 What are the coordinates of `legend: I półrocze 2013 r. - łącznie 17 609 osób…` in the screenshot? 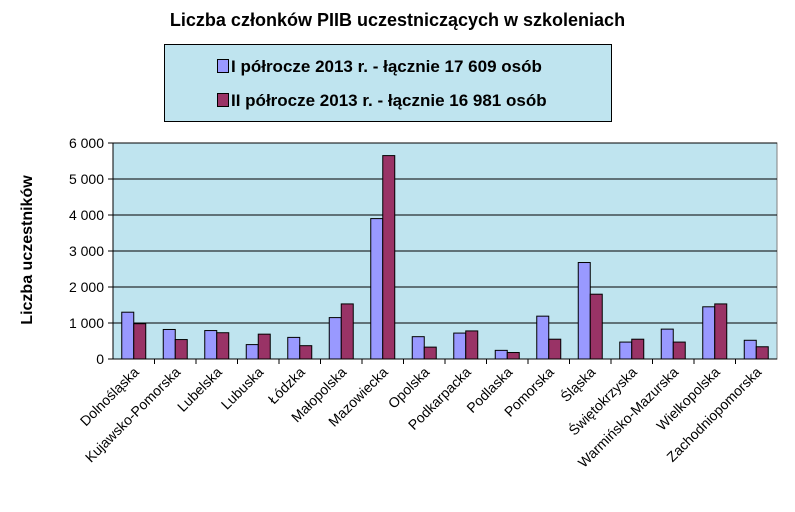 It's located at (388, 83).